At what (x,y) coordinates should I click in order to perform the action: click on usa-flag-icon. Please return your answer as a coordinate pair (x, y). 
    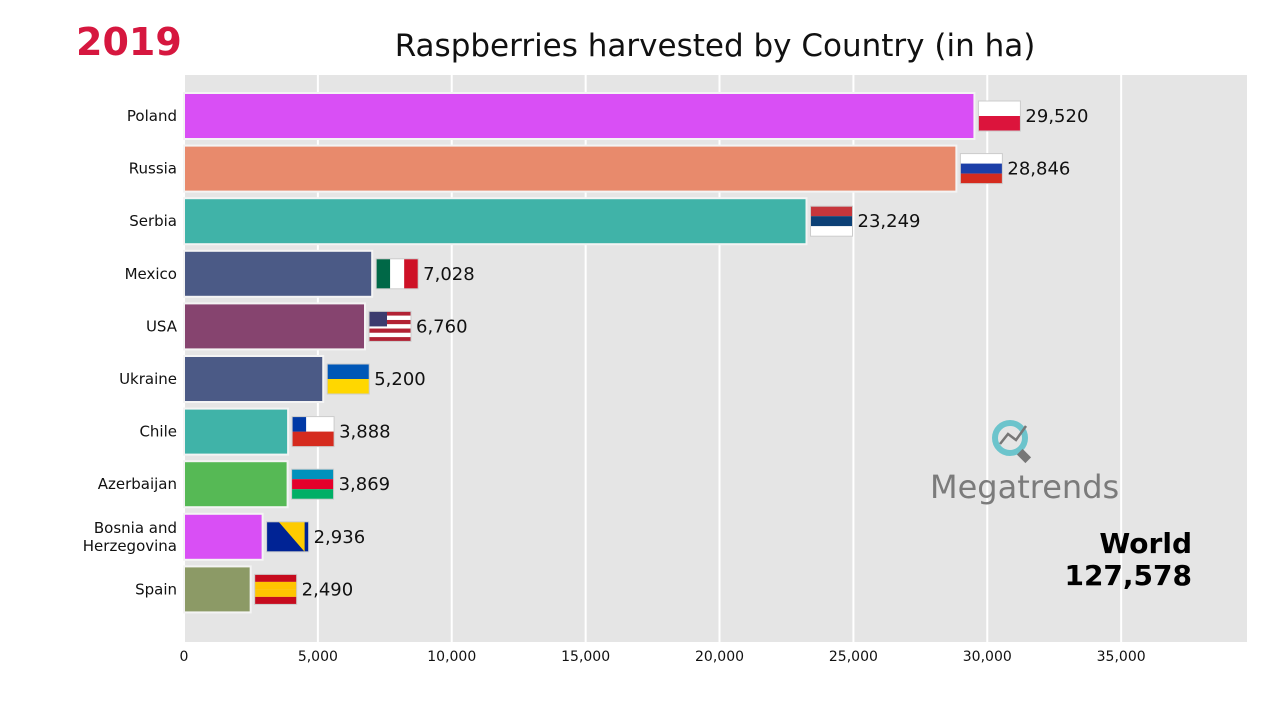
    Looking at the image, I should click on (390, 326).